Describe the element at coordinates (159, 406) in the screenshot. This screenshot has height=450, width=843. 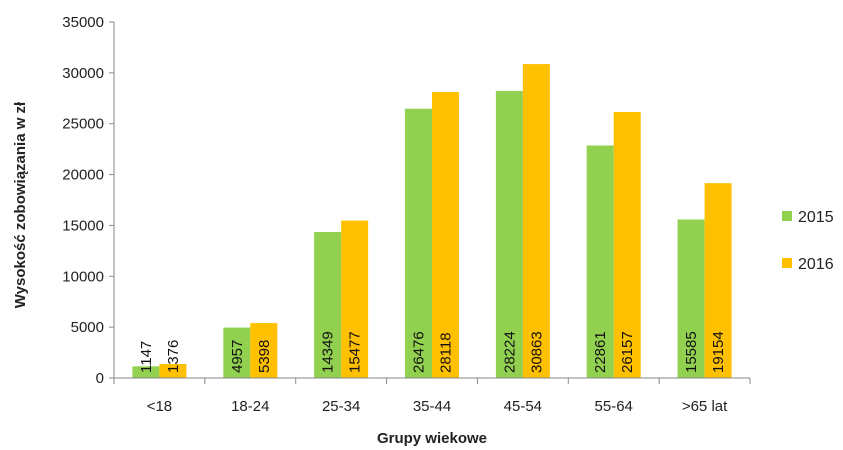
I see `x-tick-label: <18` at that location.